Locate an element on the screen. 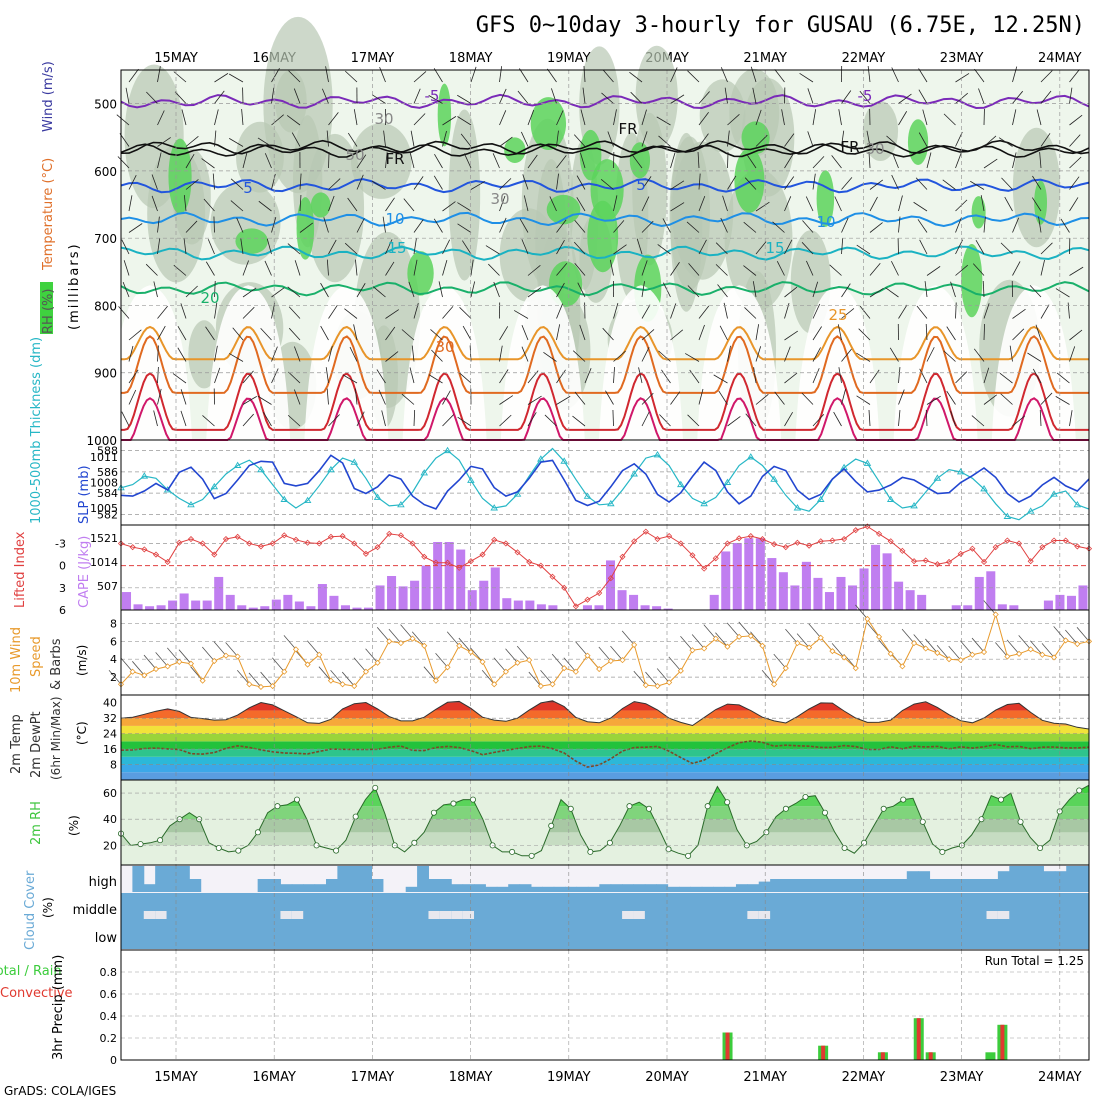  rh-shade-mid is located at coordinates (260, 157).